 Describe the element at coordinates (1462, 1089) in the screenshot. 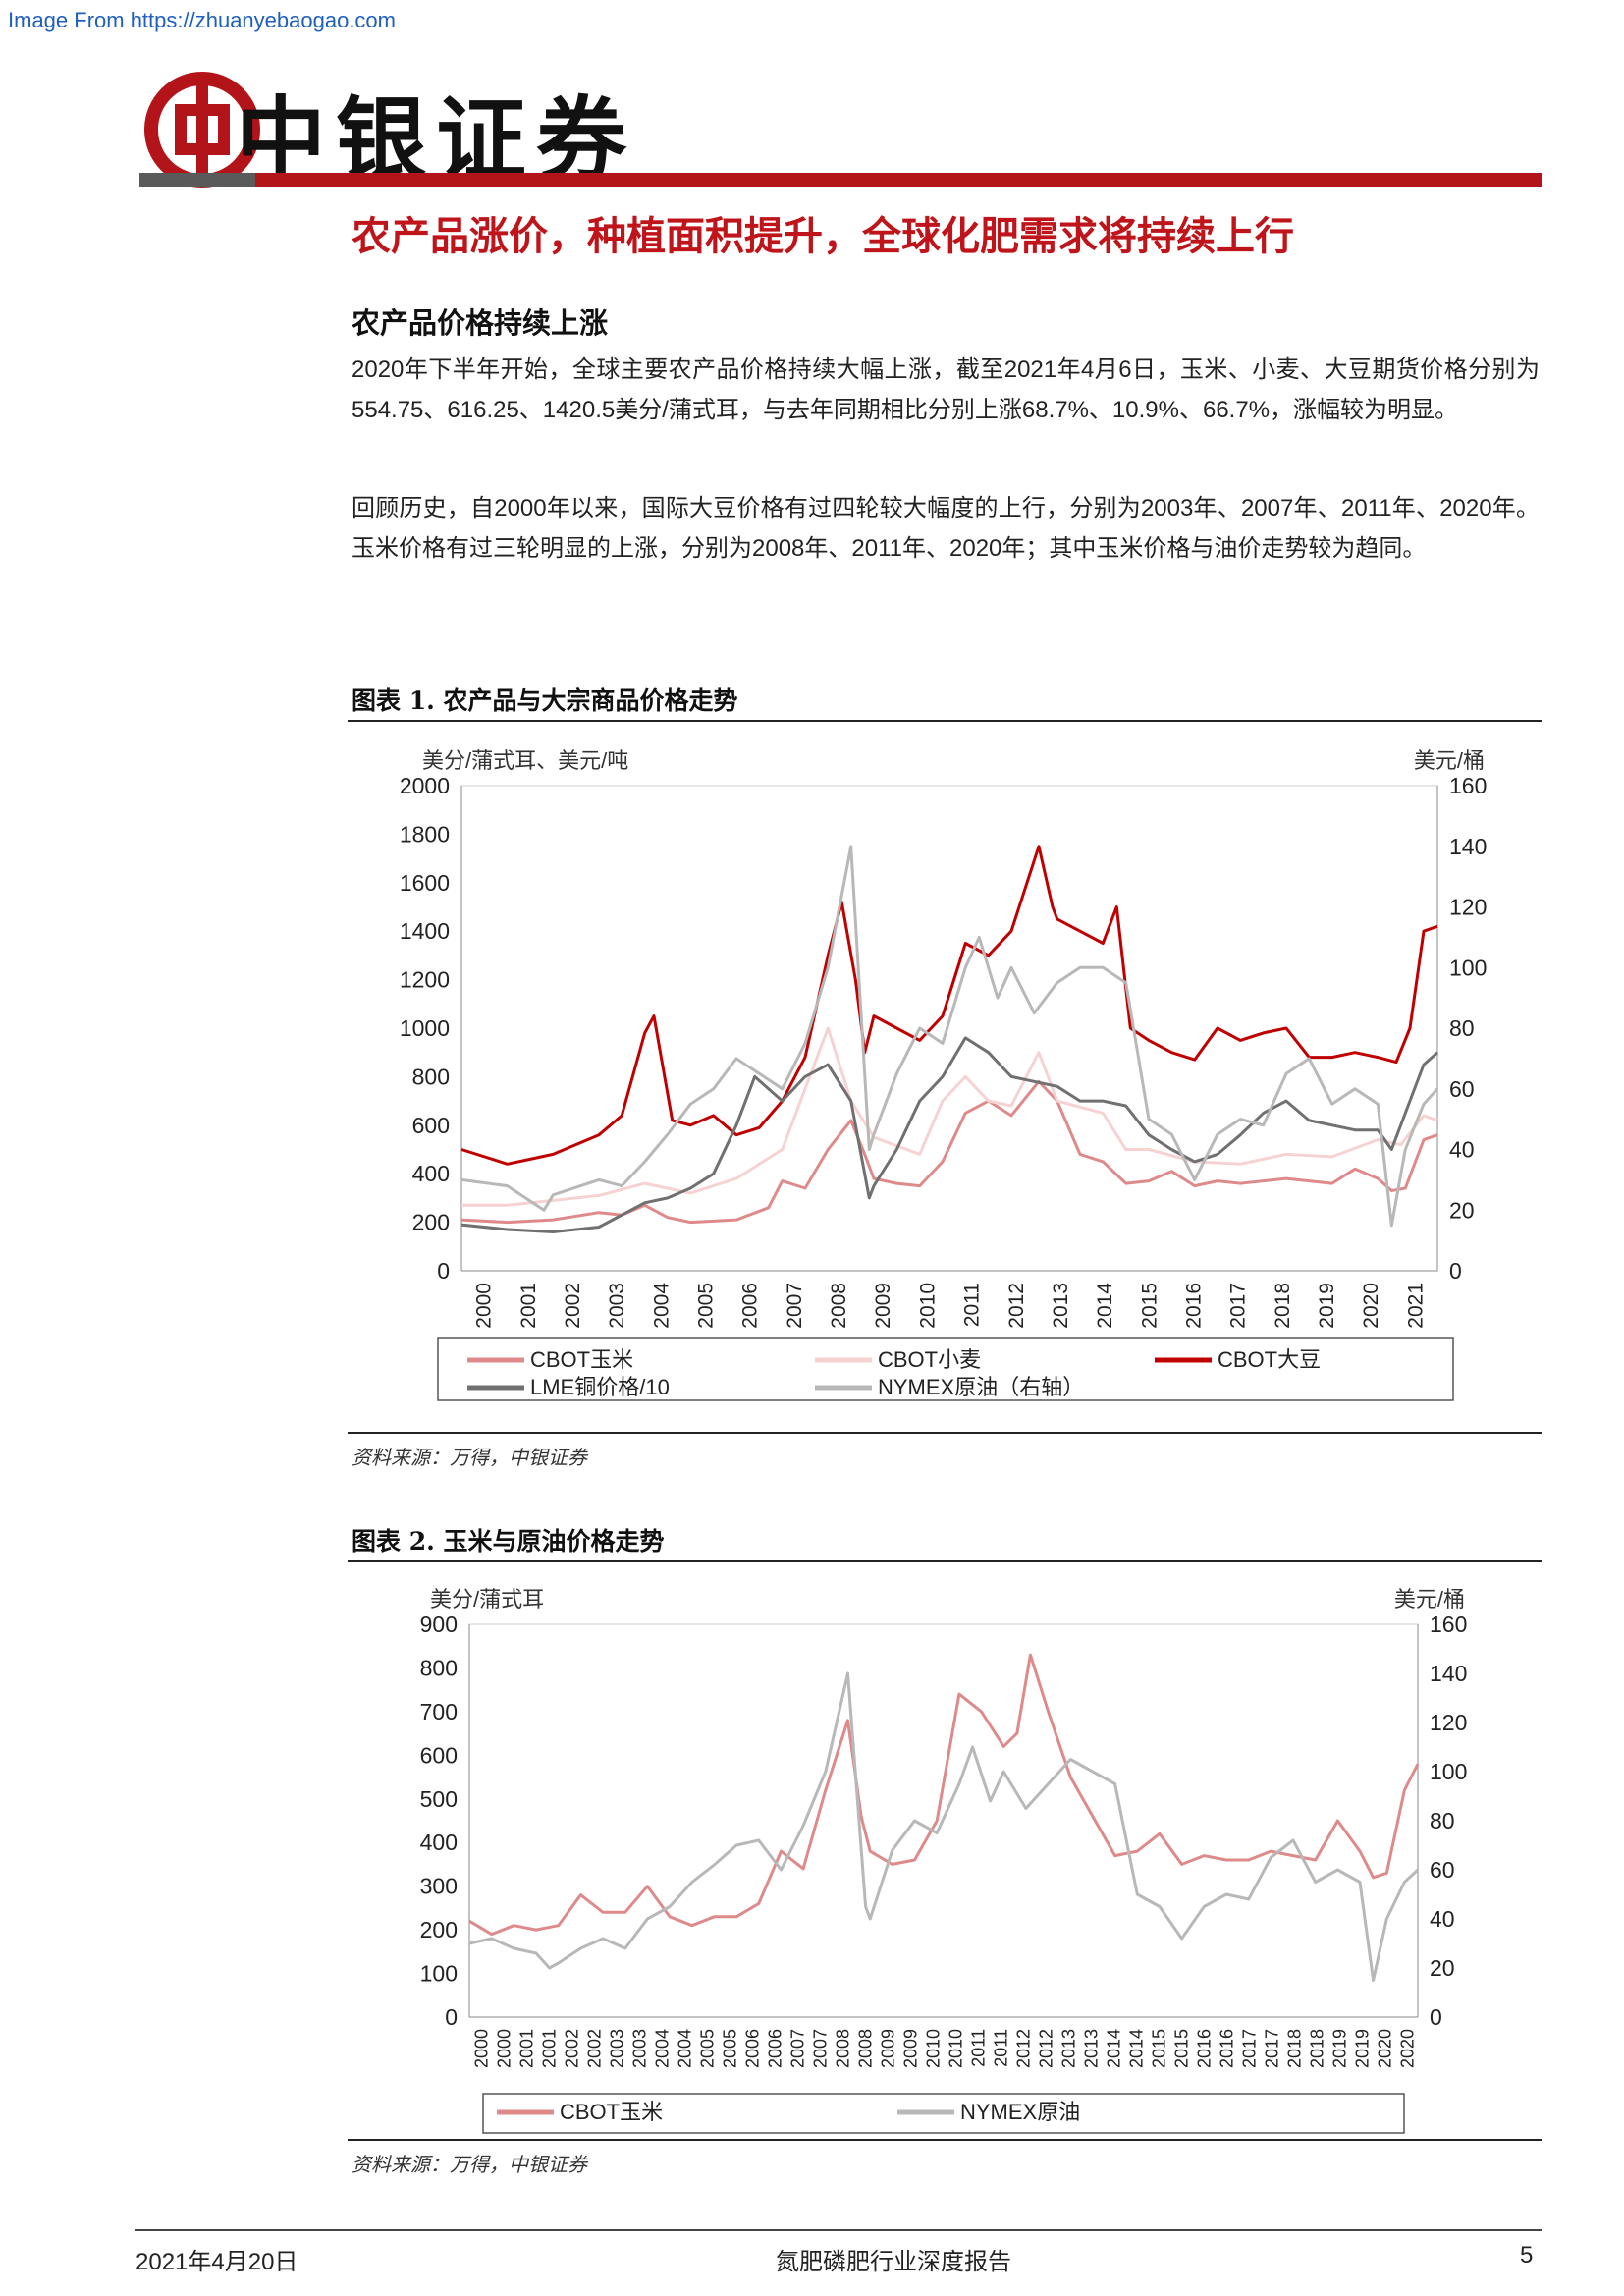

I see `y-right-tick-label: 60` at that location.